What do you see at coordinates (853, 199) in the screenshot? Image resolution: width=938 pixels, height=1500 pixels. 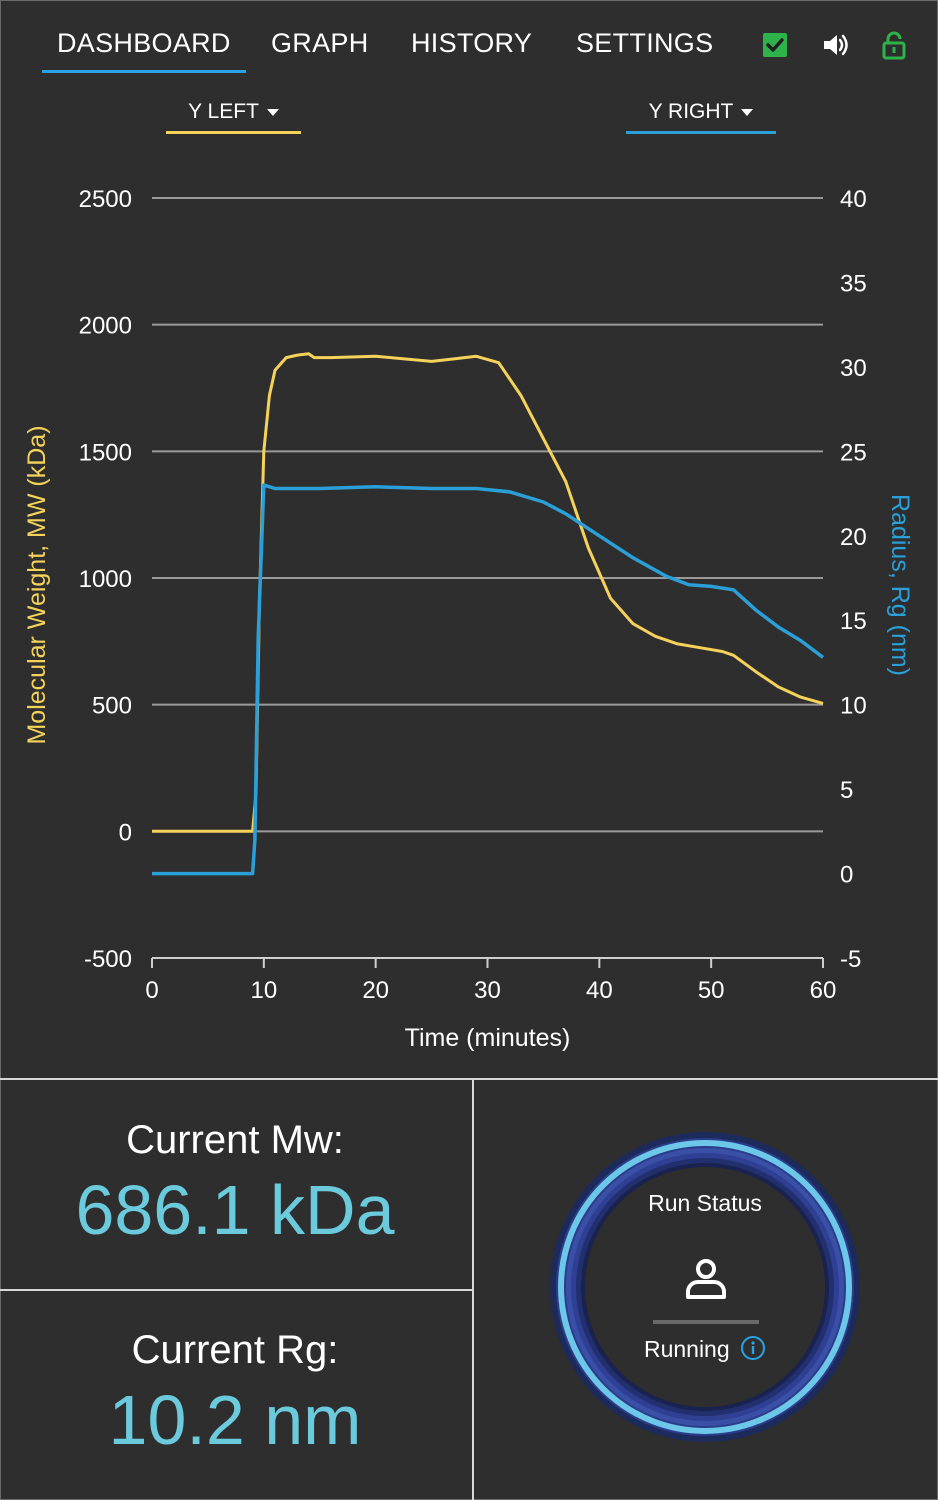 I see `y-right-tick-label: 40` at bounding box center [853, 199].